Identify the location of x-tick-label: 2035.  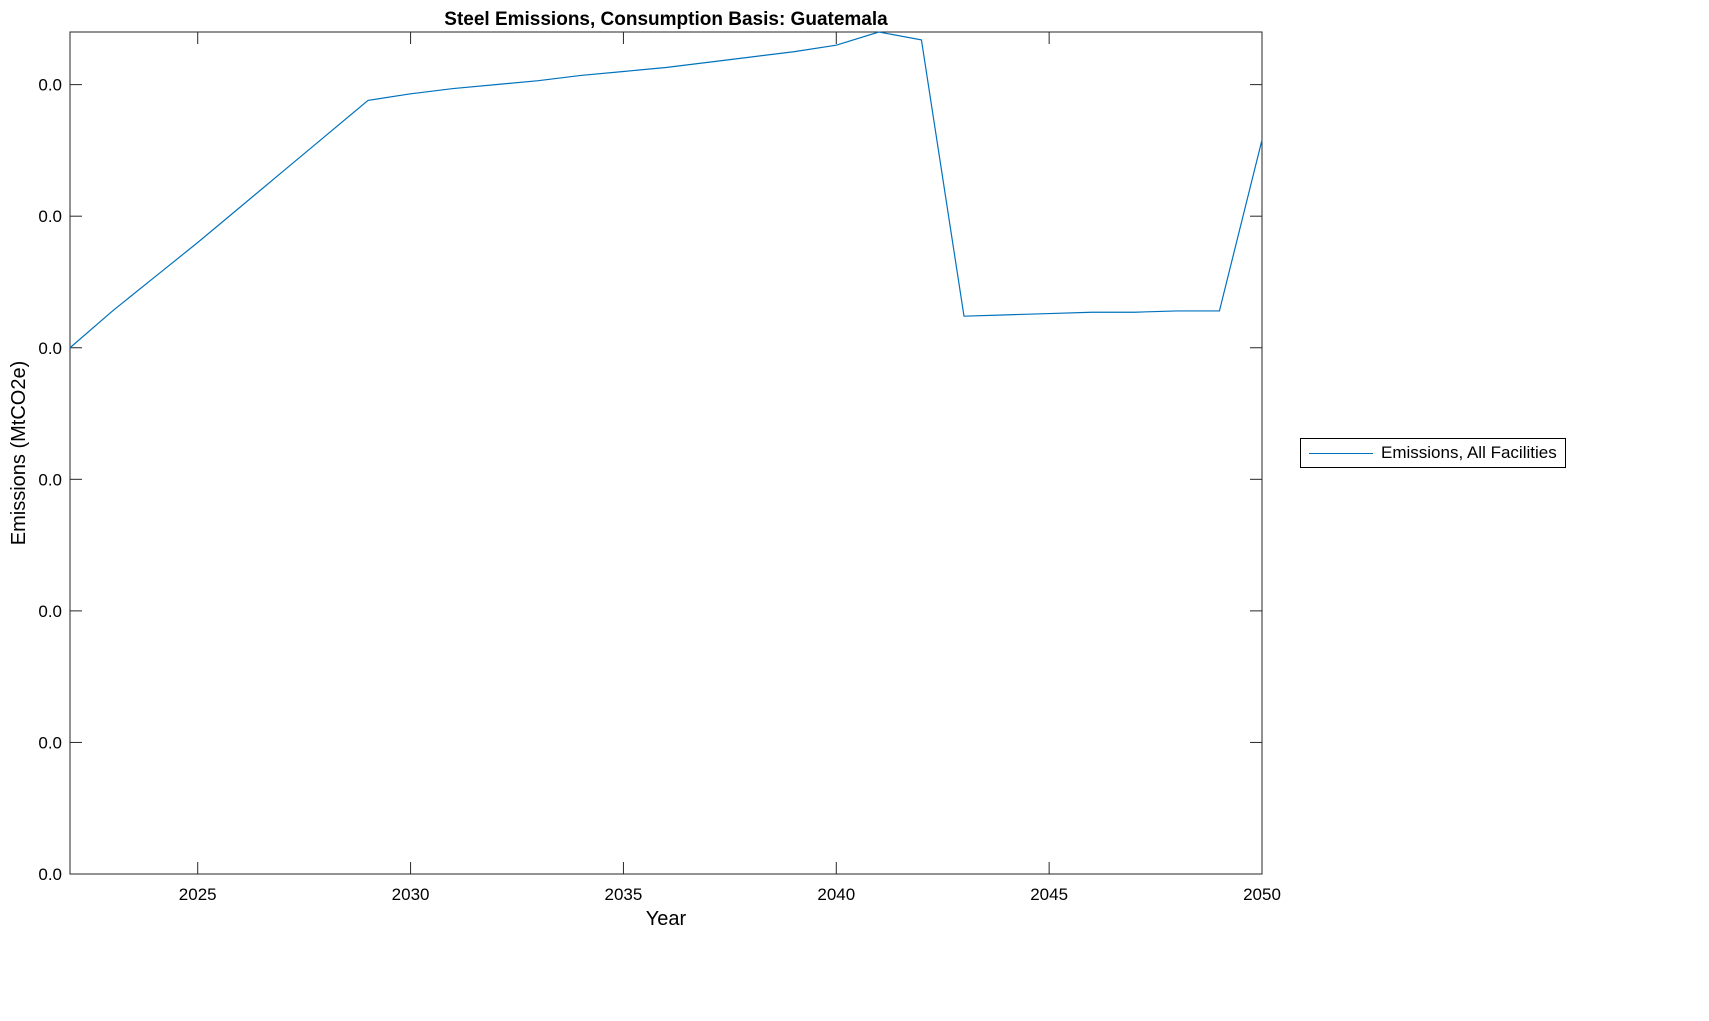
(624, 894).